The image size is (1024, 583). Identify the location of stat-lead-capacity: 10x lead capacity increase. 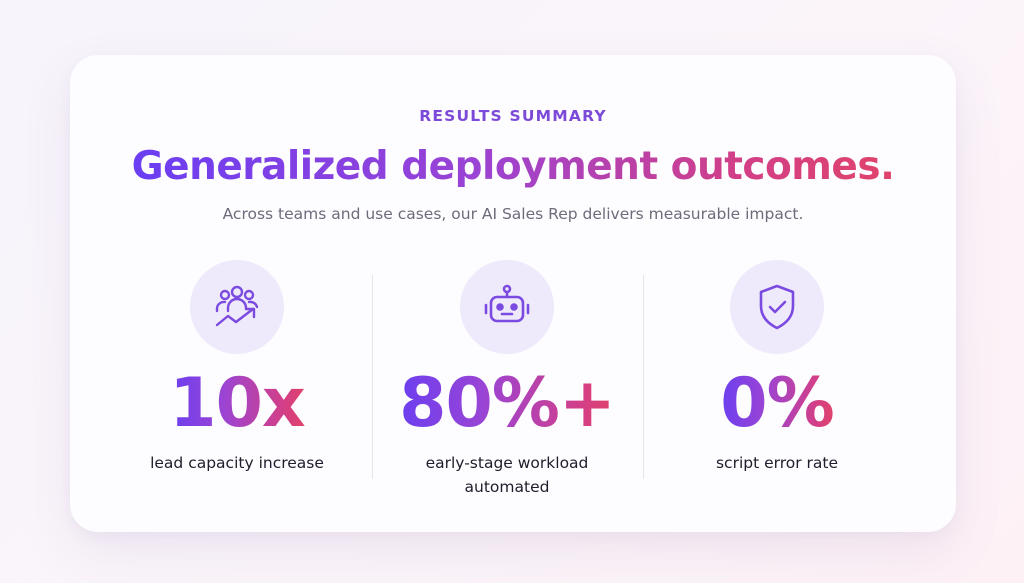
(237, 367).